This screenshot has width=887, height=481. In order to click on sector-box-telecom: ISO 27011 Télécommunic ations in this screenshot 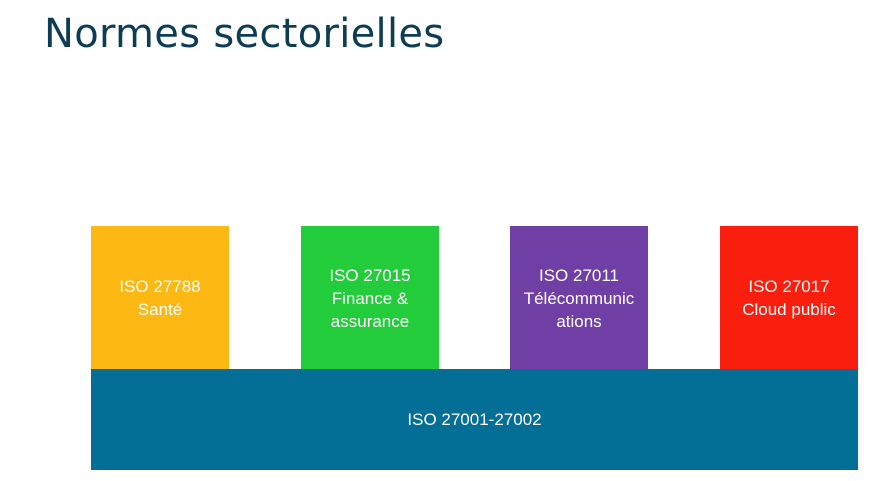, I will do `click(579, 298)`.